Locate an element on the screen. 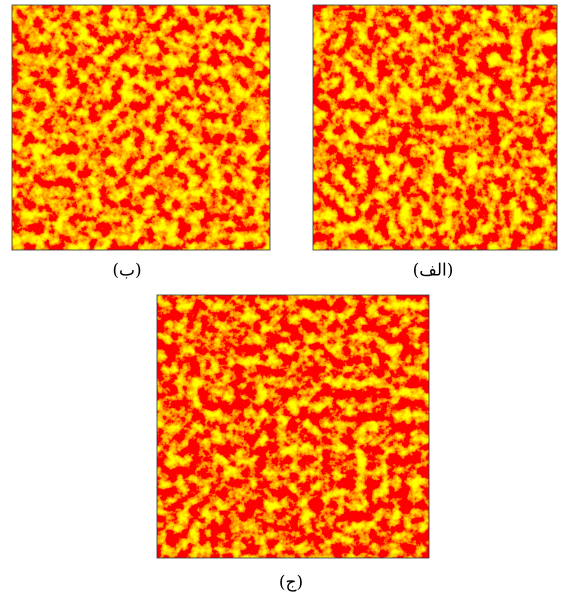 Image resolution: width=561 pixels, height=606 pixels. caption: (ب) is located at coordinates (126, 271).